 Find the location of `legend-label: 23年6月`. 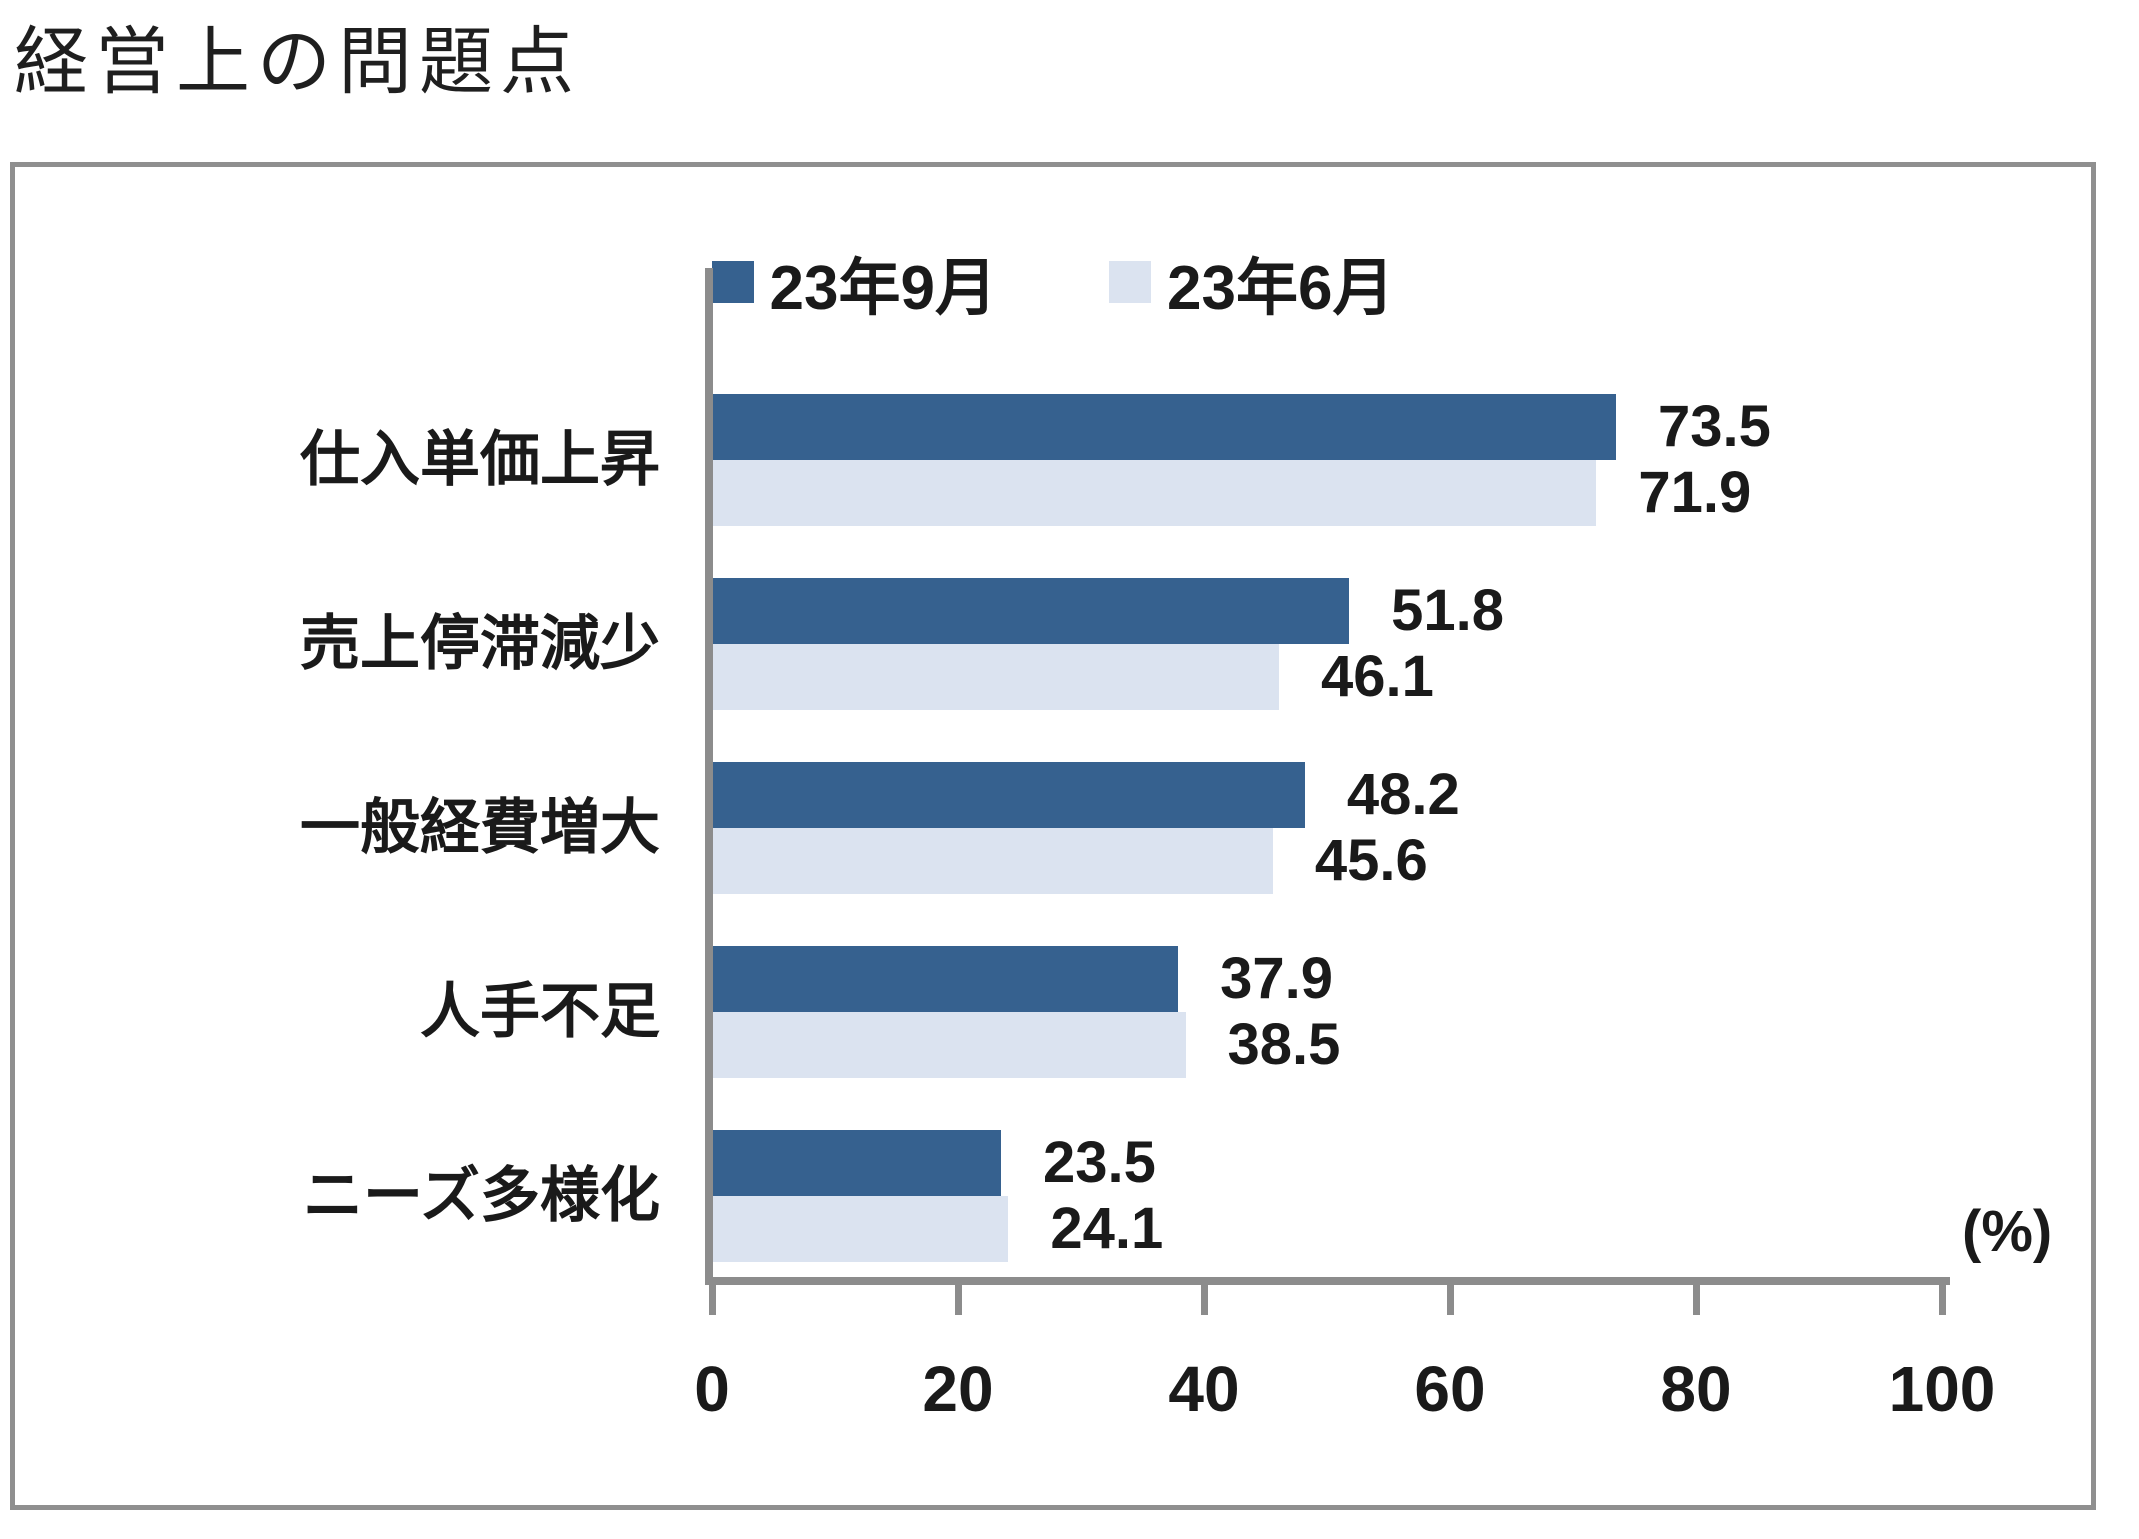

legend-label: 23年6月 is located at coordinates (1281, 288).